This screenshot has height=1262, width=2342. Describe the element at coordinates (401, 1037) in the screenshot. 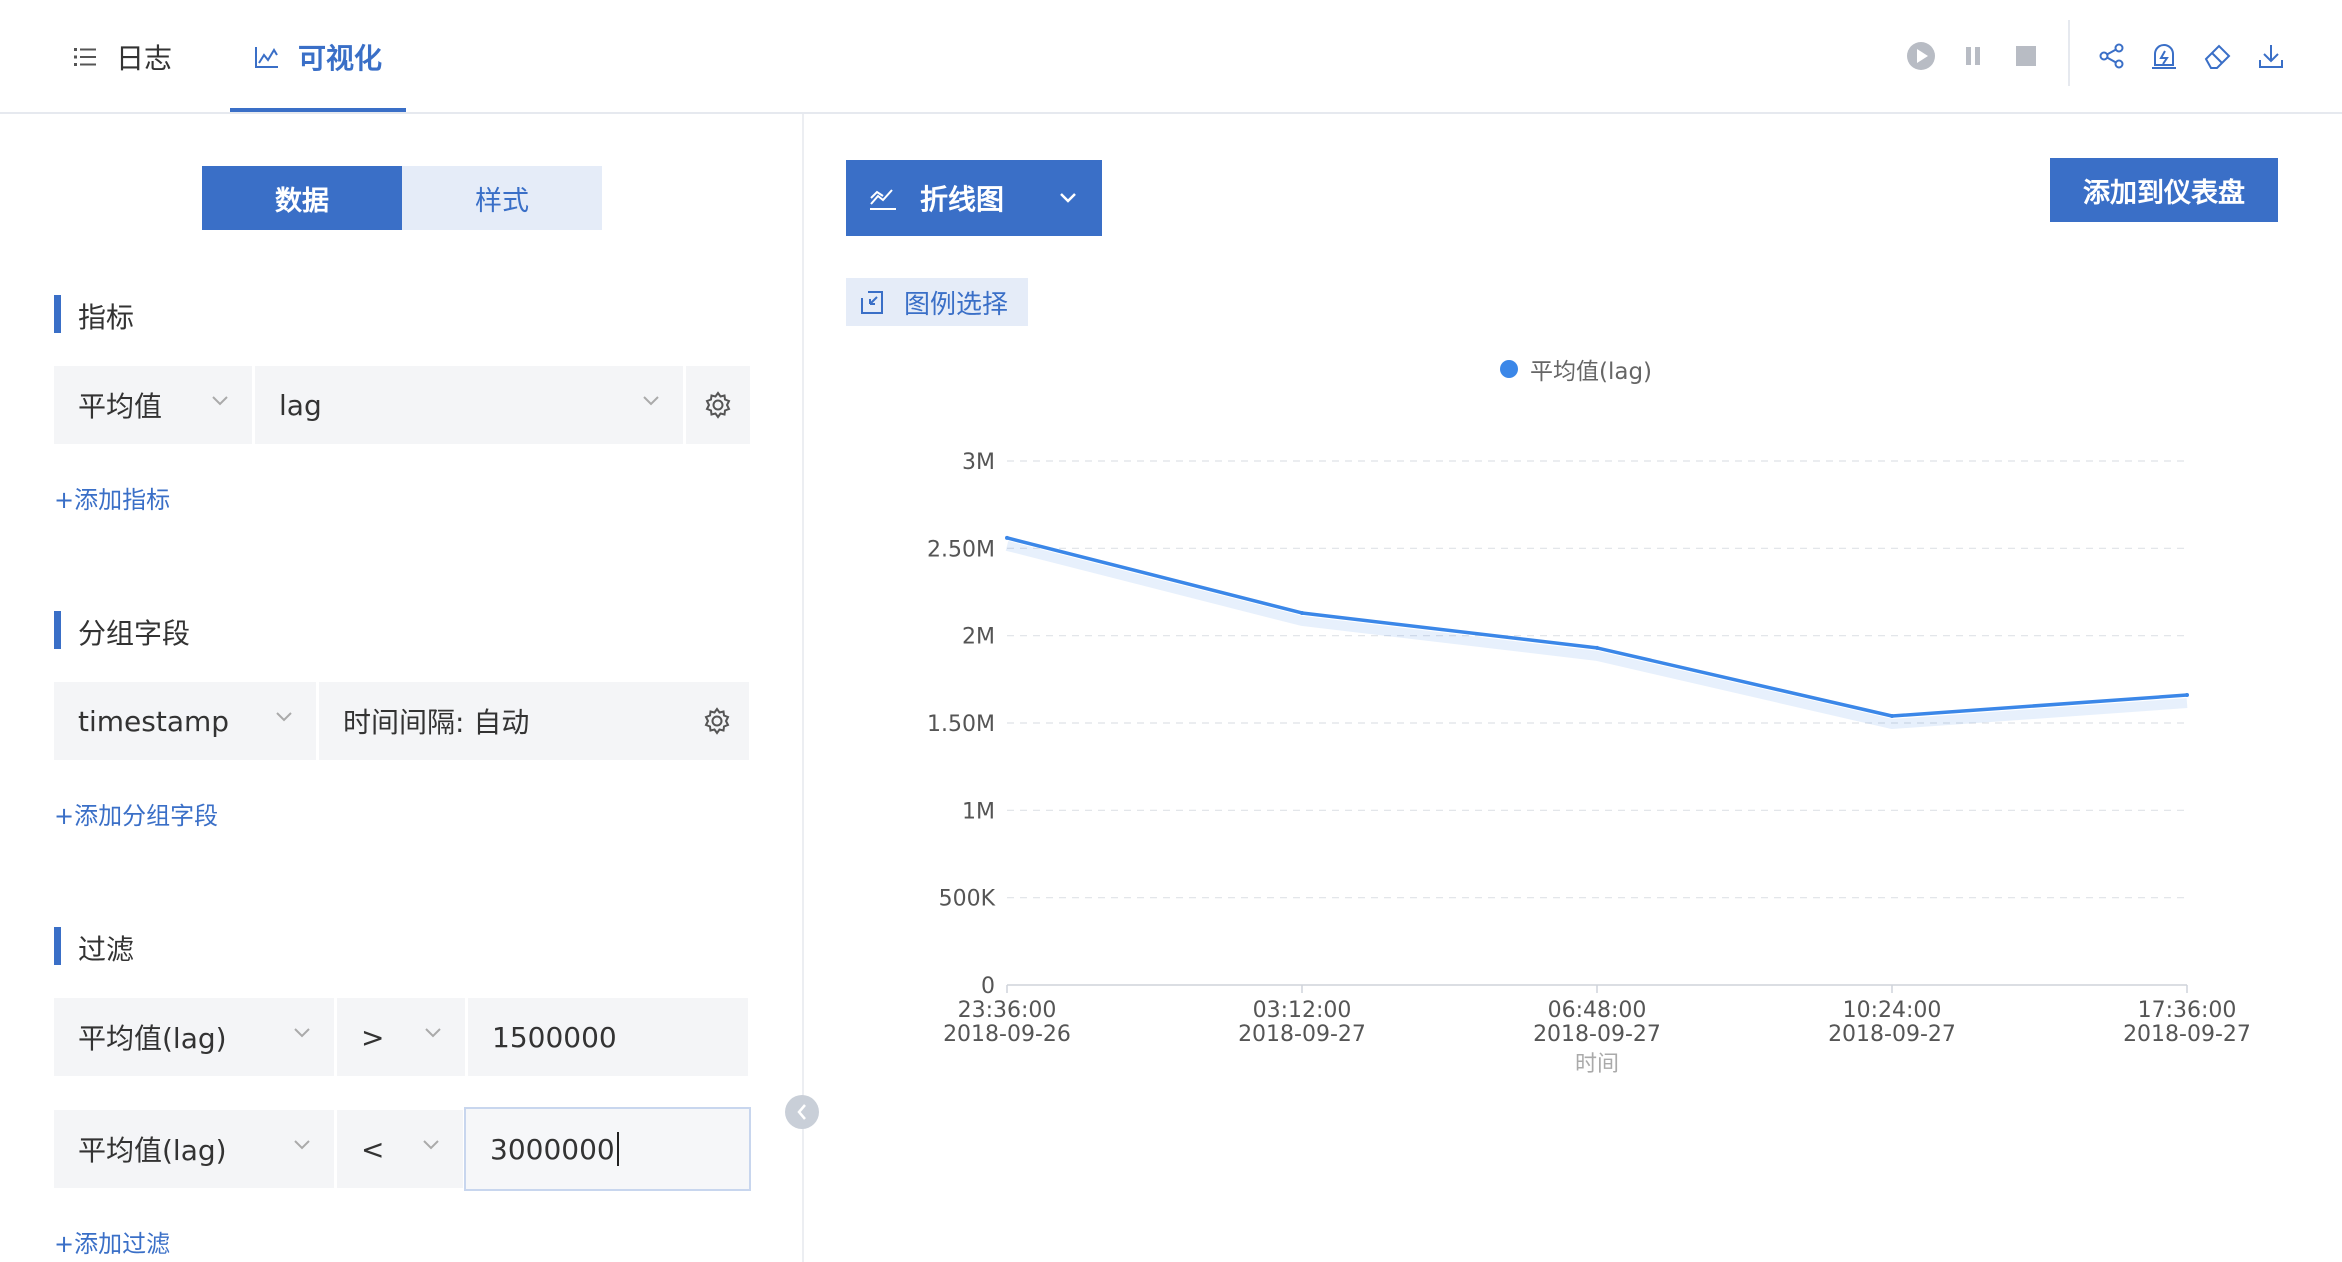

I see `filter-operator-select: >` at that location.